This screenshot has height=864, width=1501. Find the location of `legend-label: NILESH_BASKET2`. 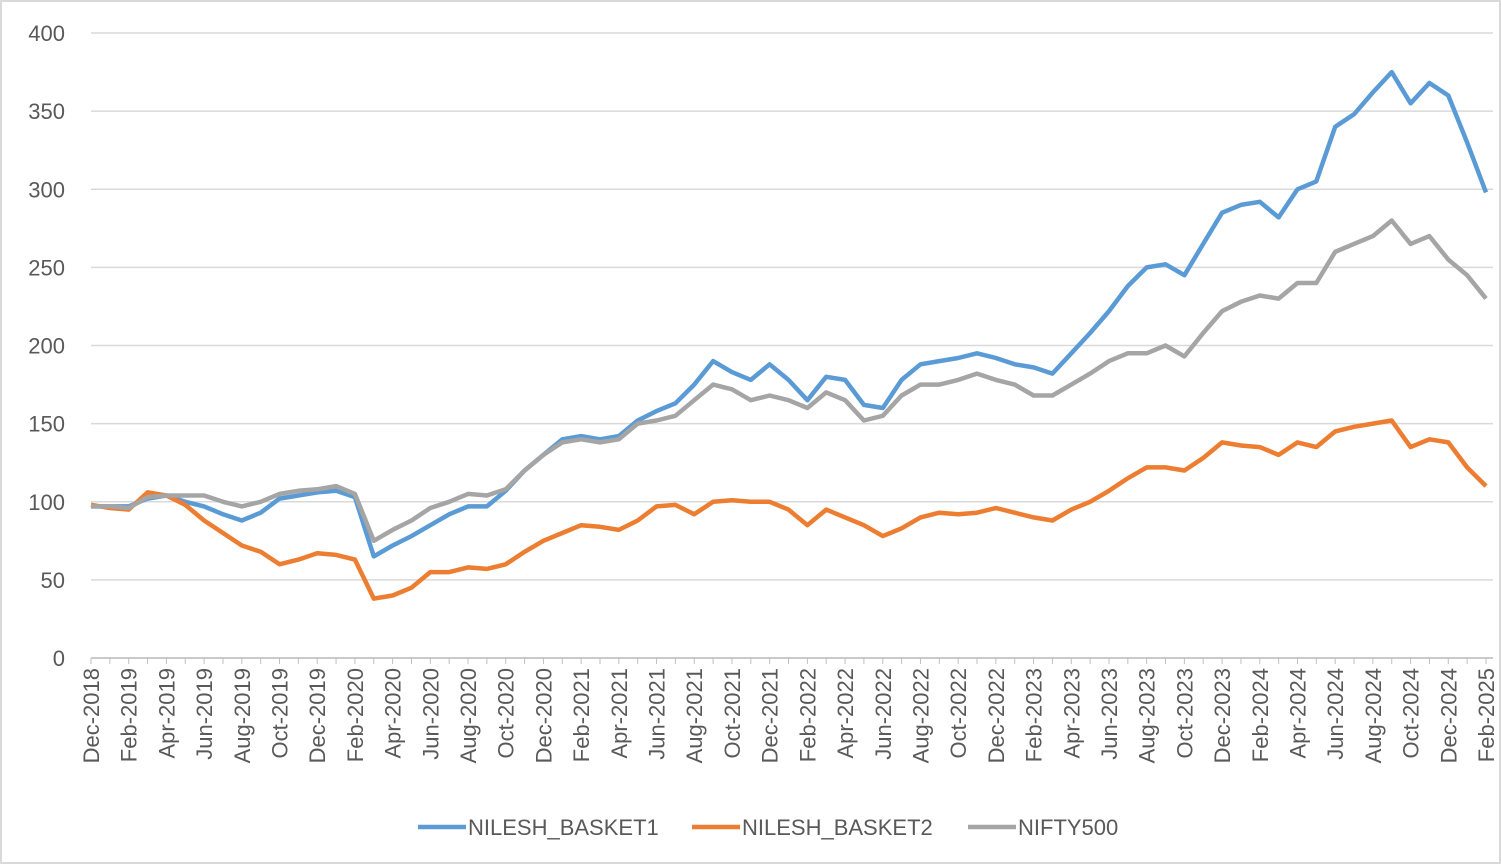

legend-label: NILESH_BASKET2 is located at coordinates (837, 827).